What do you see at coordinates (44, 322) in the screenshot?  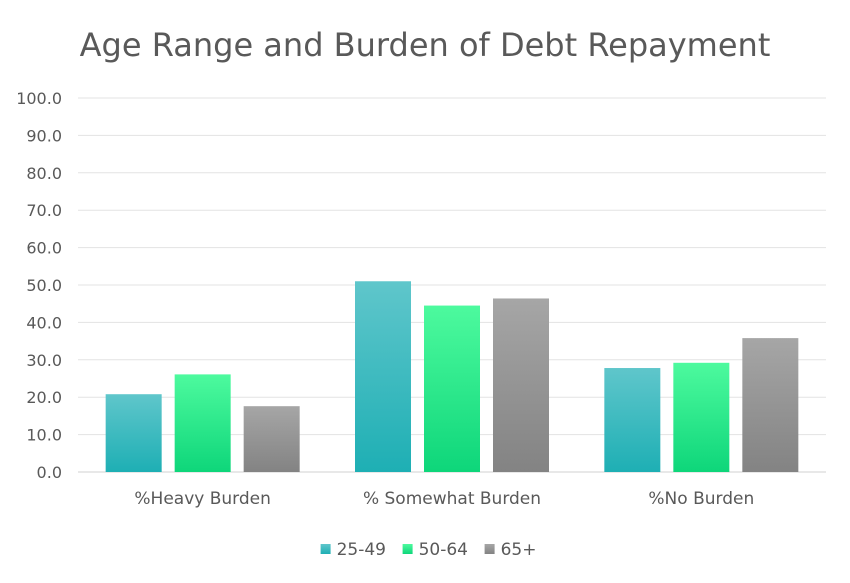 I see `y-tick-label: 40.0` at bounding box center [44, 322].